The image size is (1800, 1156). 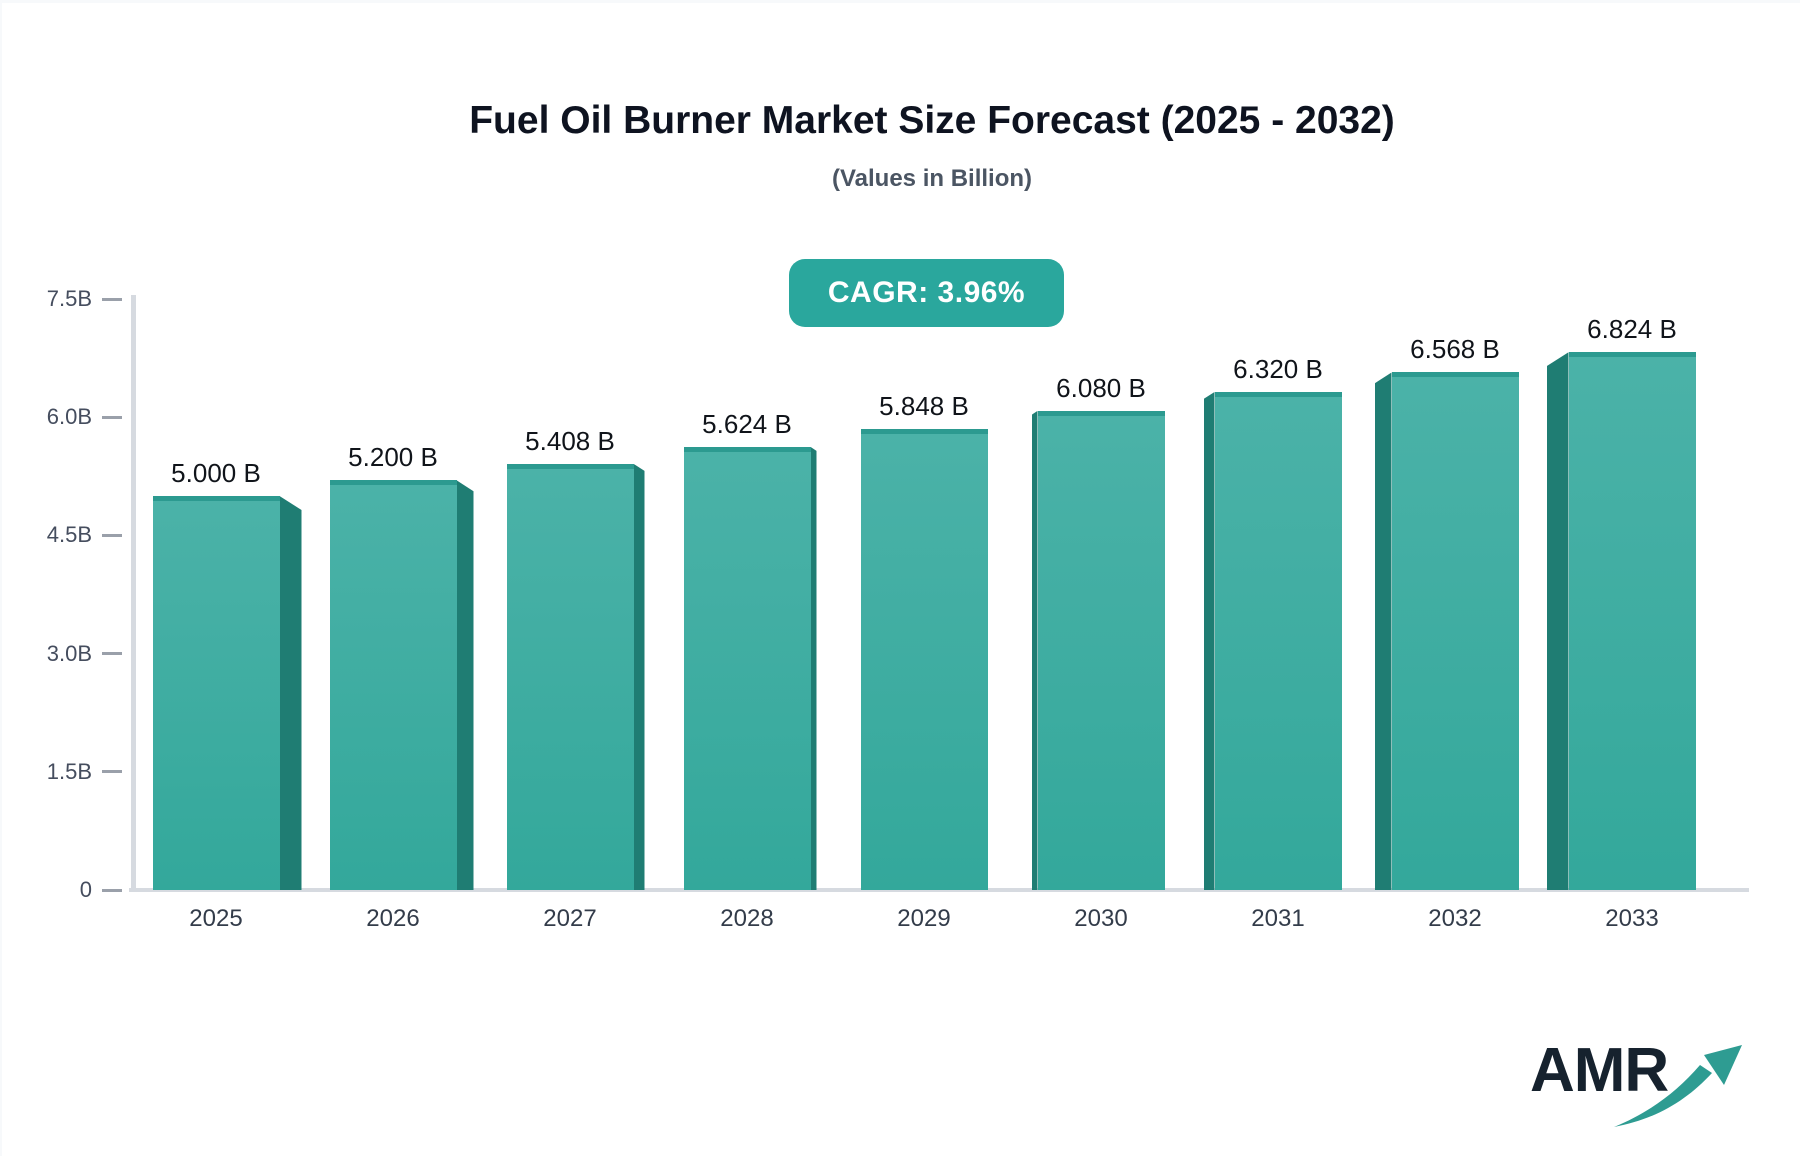 I want to click on cagr-badge-label: CAGR: 3.96%, so click(x=926, y=292).